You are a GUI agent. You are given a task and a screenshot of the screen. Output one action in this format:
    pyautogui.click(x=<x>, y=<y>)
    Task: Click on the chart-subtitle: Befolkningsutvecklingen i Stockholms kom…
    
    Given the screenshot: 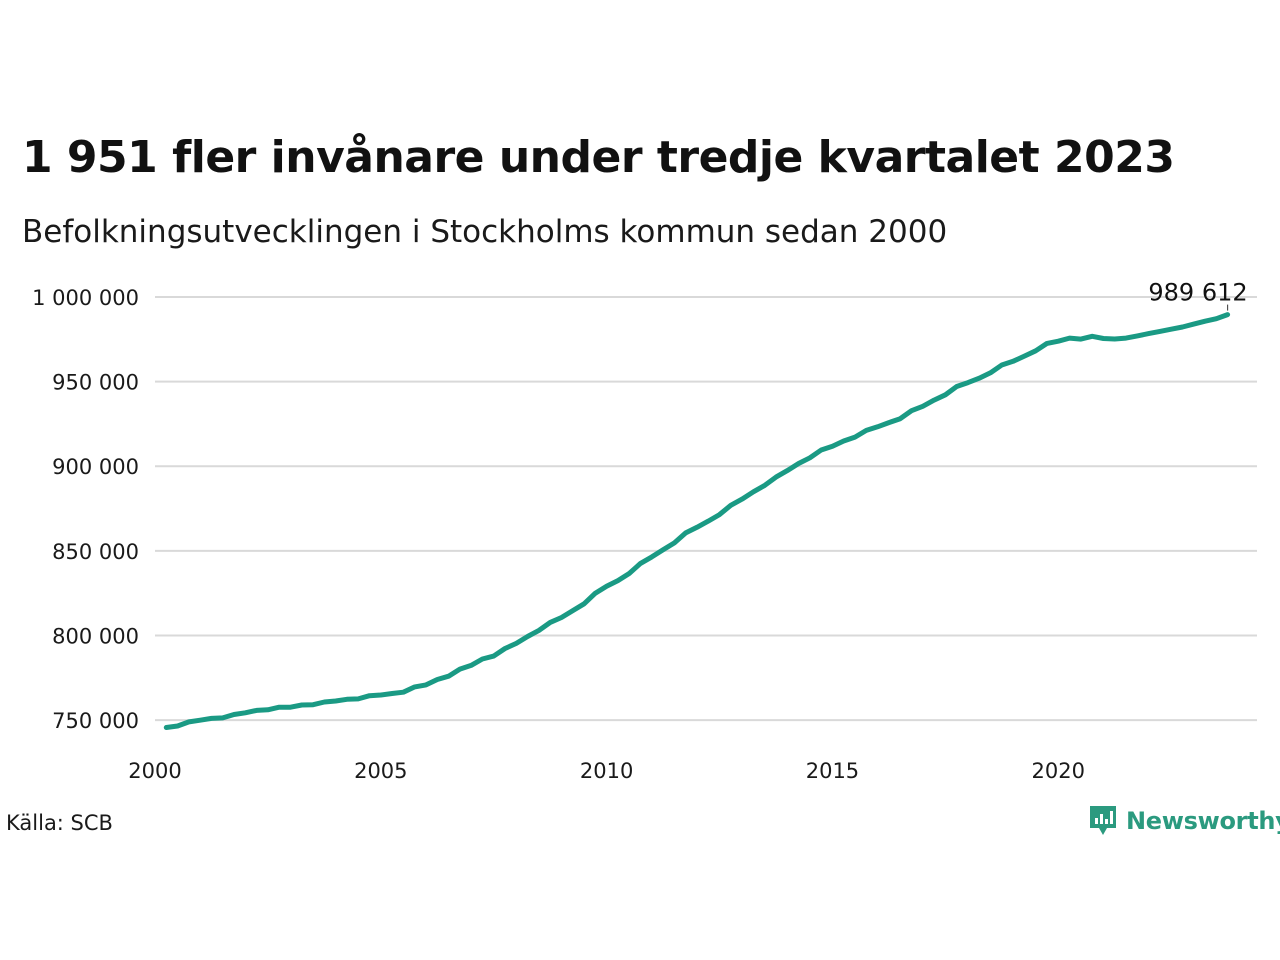 What is the action you would take?
    pyautogui.click(x=485, y=232)
    